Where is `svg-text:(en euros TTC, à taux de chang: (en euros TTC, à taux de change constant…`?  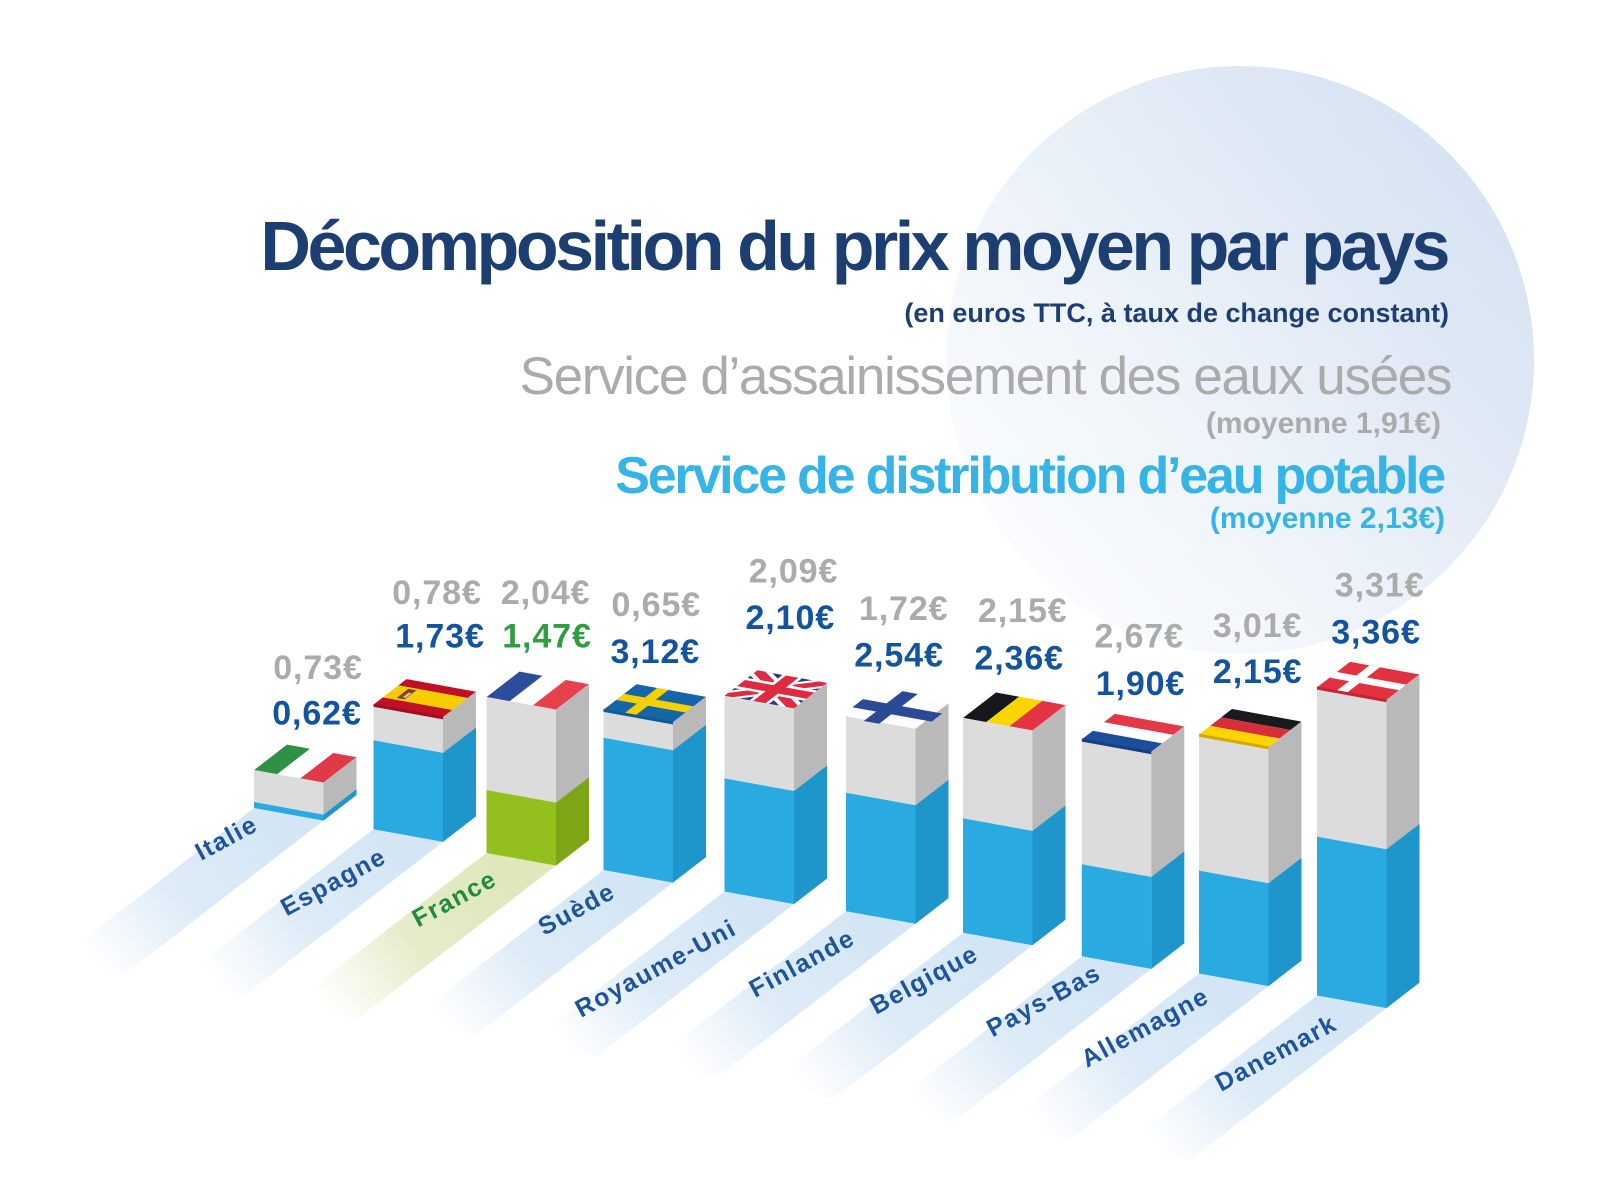
svg-text:(en euros TTC, à taux de chang: (en euros TTC, à taux de change constant… is located at coordinates (1176, 313).